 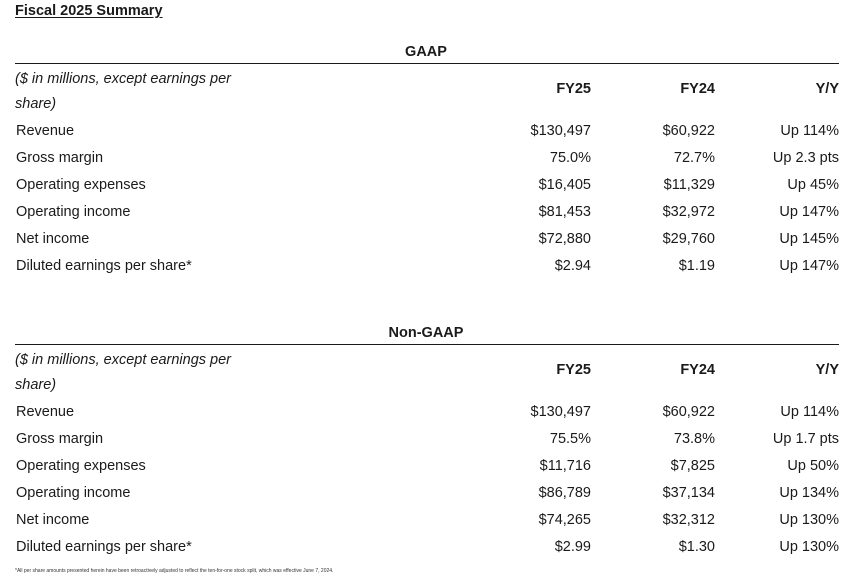 I want to click on non-gaap-fy25-value: $74,265, so click(x=564, y=520).